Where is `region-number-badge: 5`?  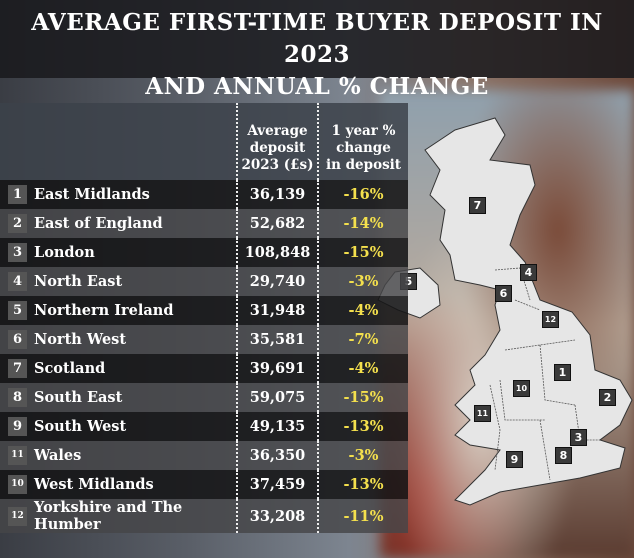
region-number-badge: 5 is located at coordinates (17, 310).